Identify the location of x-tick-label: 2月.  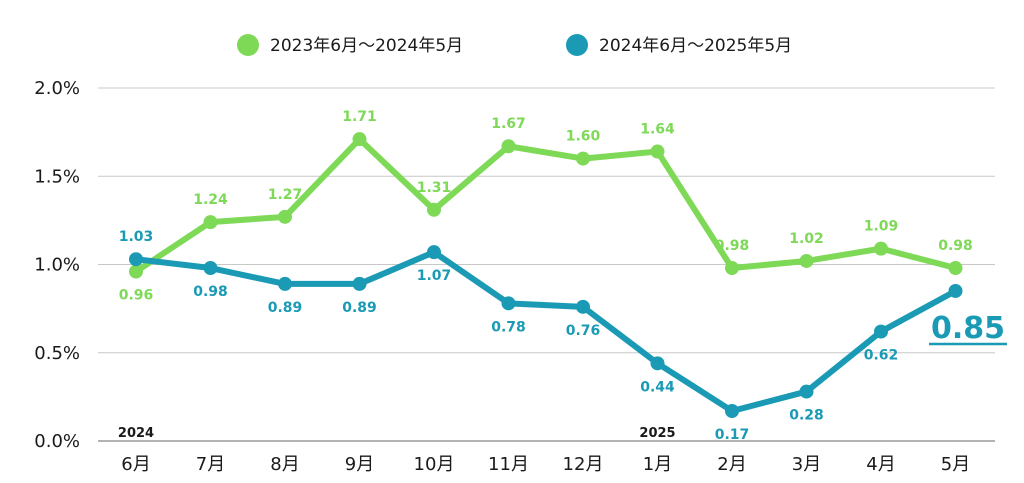
(731, 464).